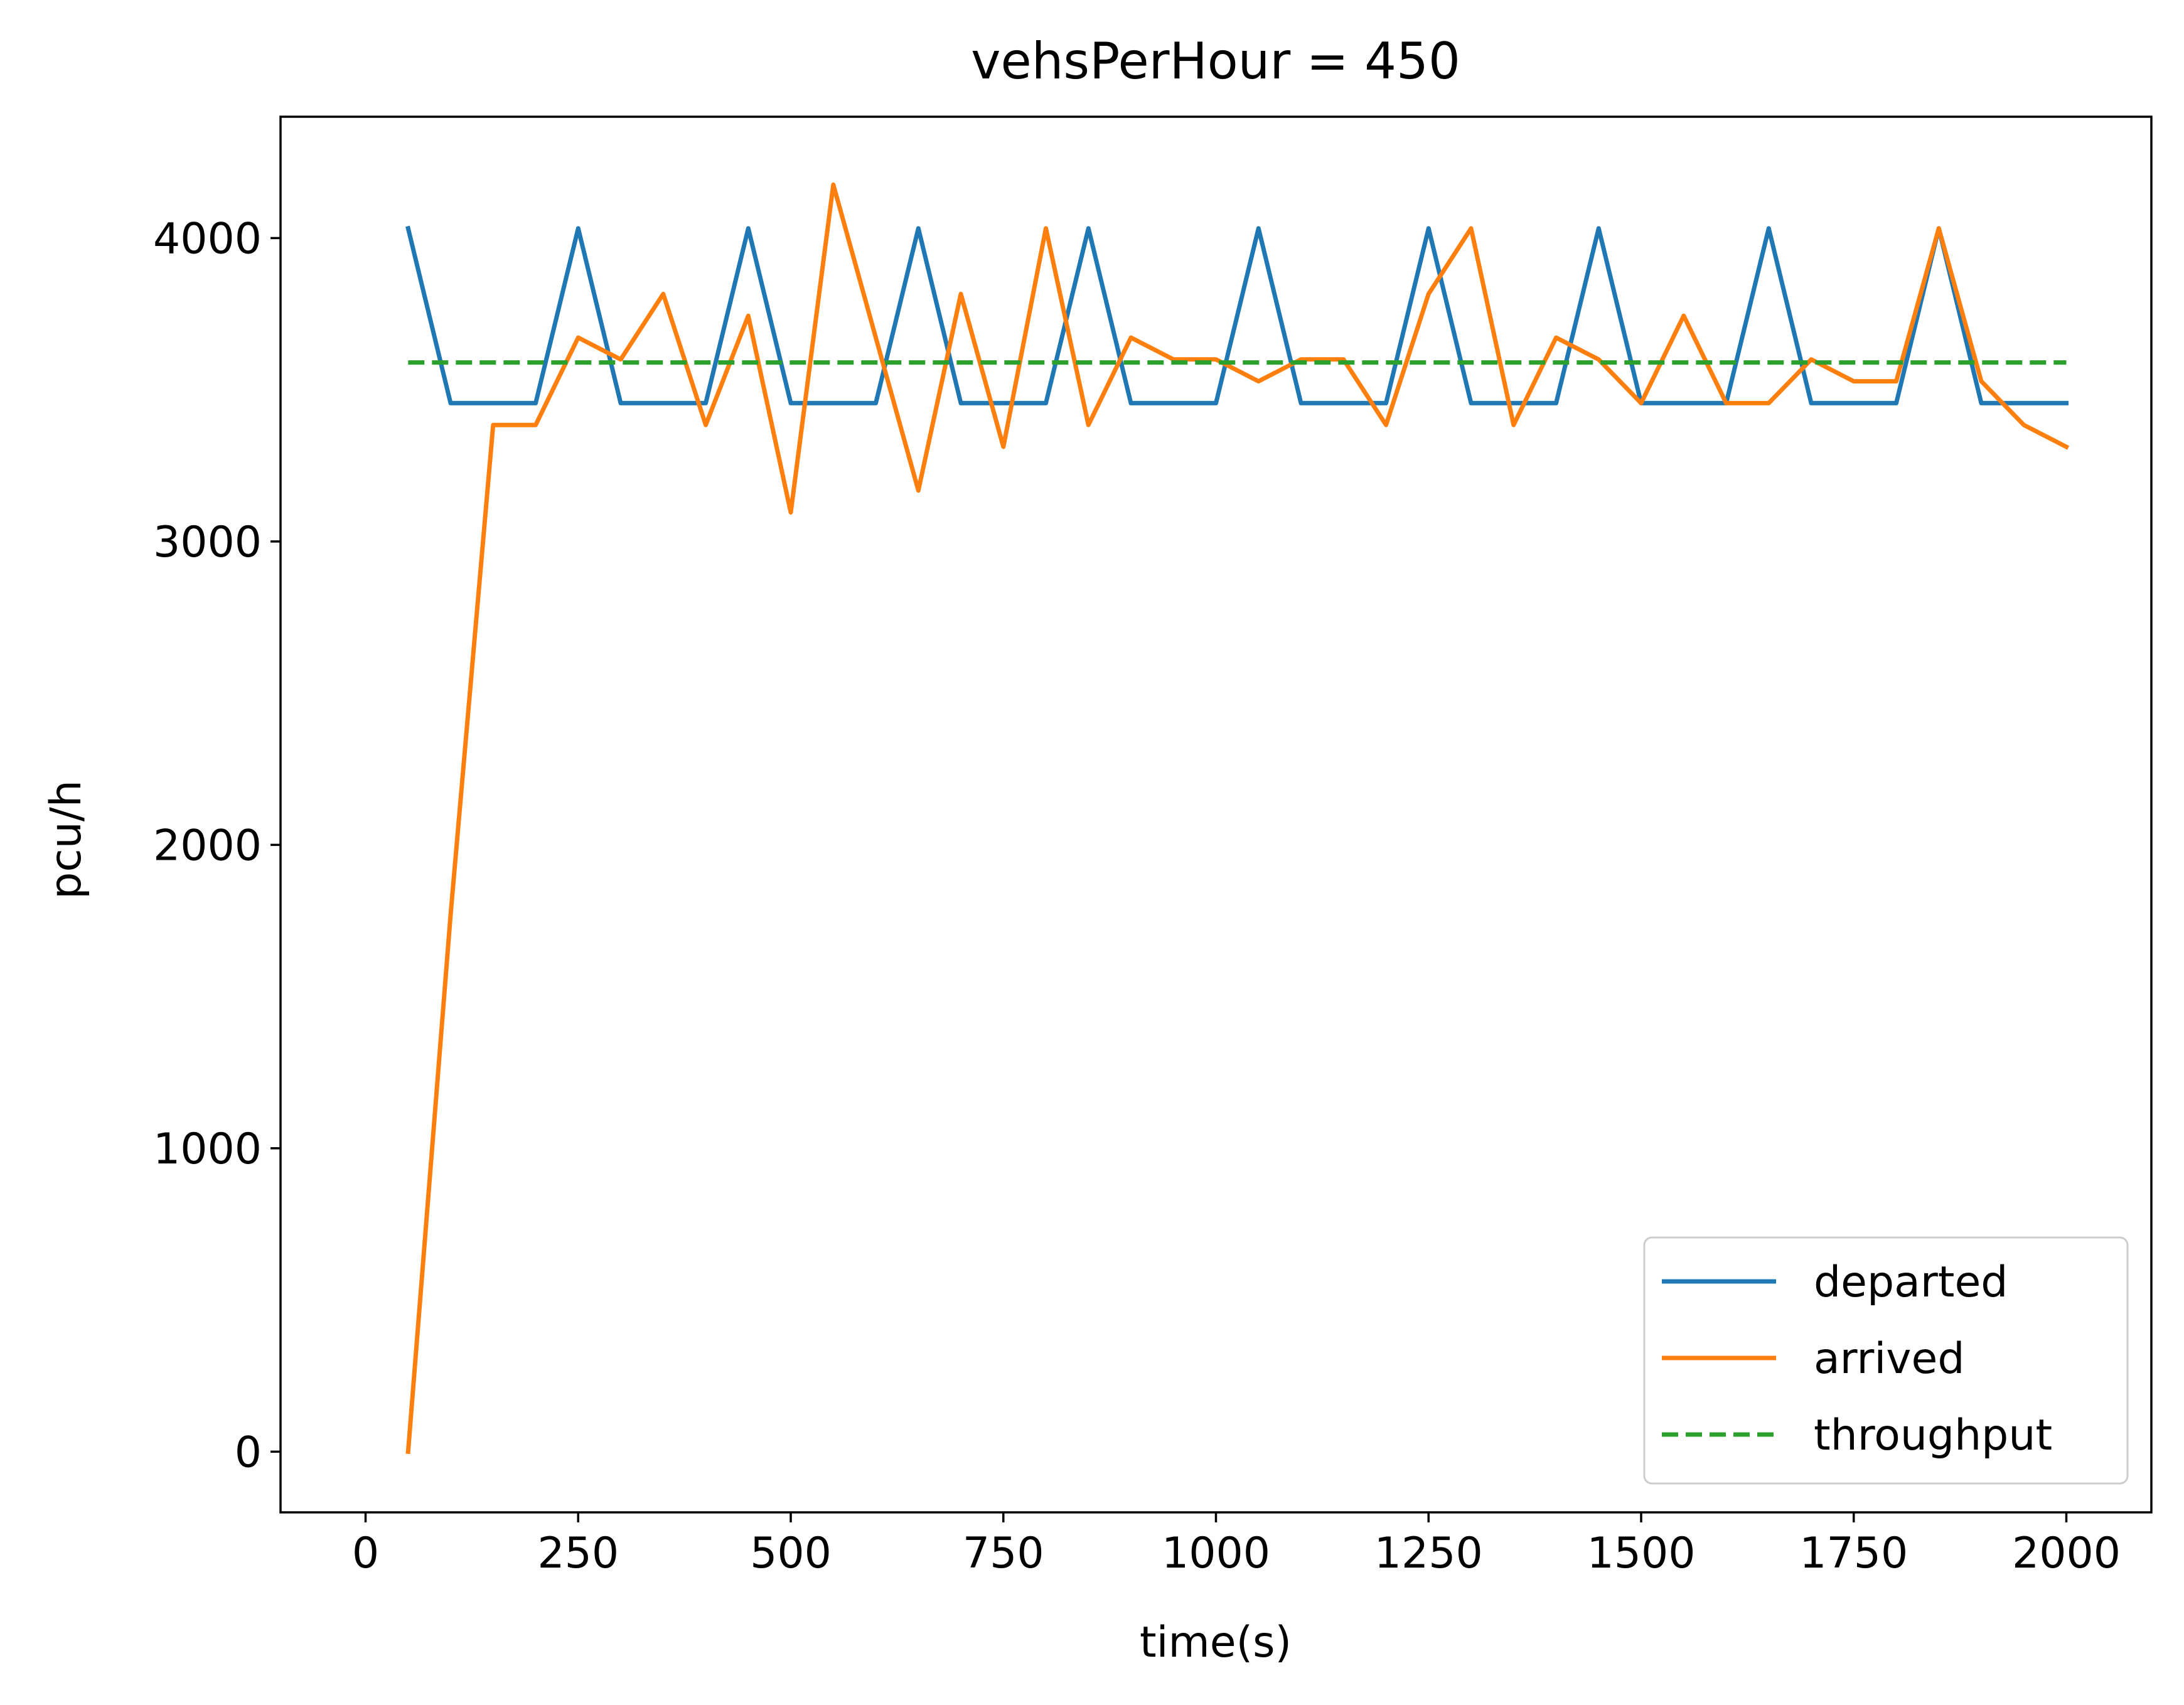 The width and height of the screenshot is (2184, 1705). I want to click on legend: departed arrived throughput, so click(1886, 1360).